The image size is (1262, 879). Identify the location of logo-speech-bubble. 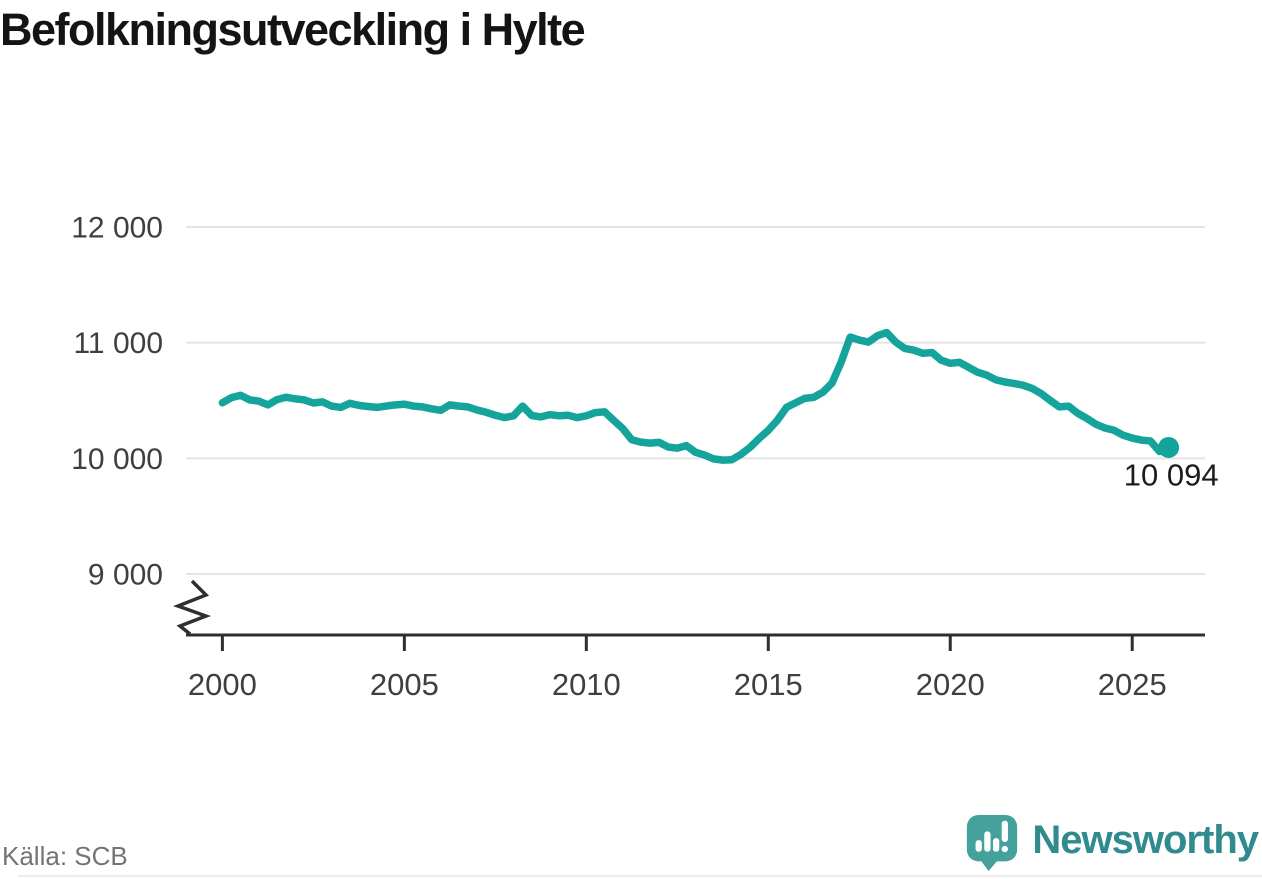
(992, 843).